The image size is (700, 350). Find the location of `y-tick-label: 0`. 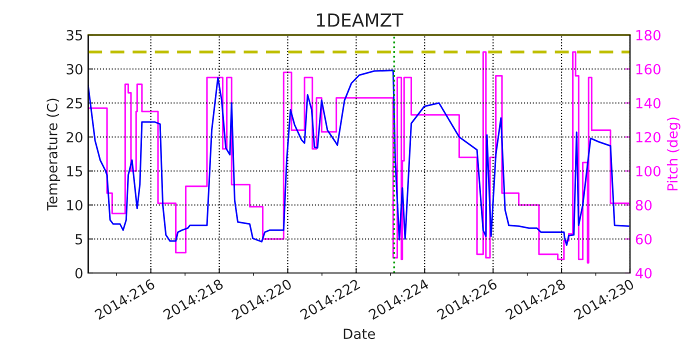

y-tick-label: 0 is located at coordinates (78, 273).